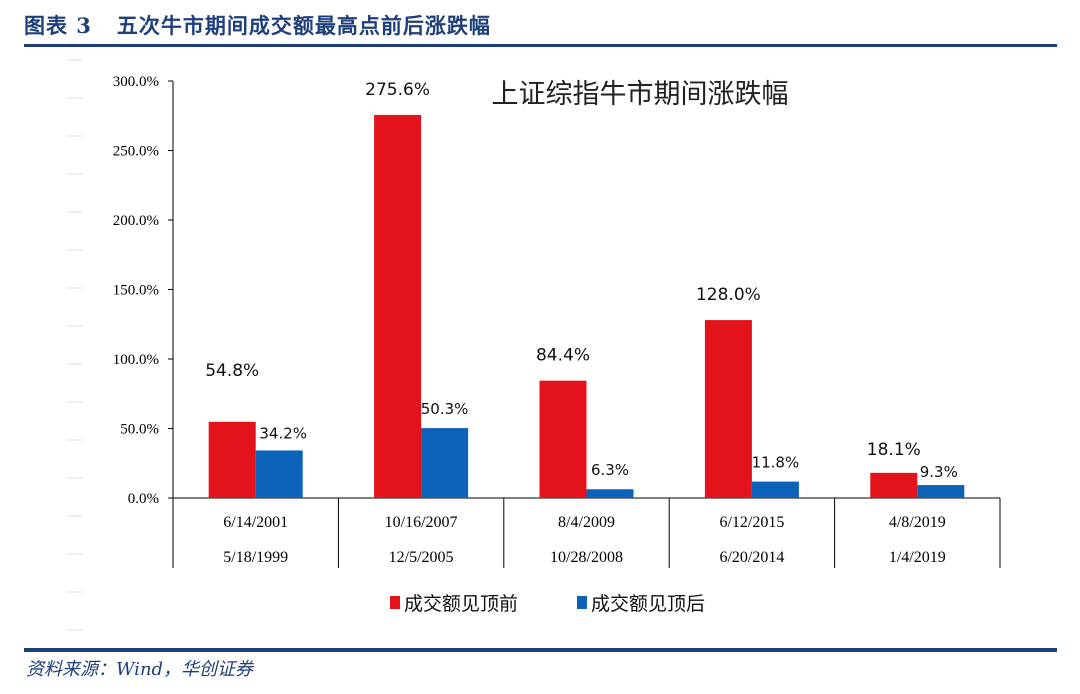 The height and width of the screenshot is (694, 1080). Describe the element at coordinates (776, 463) in the screenshot. I see `data-label: 11.8%` at that location.